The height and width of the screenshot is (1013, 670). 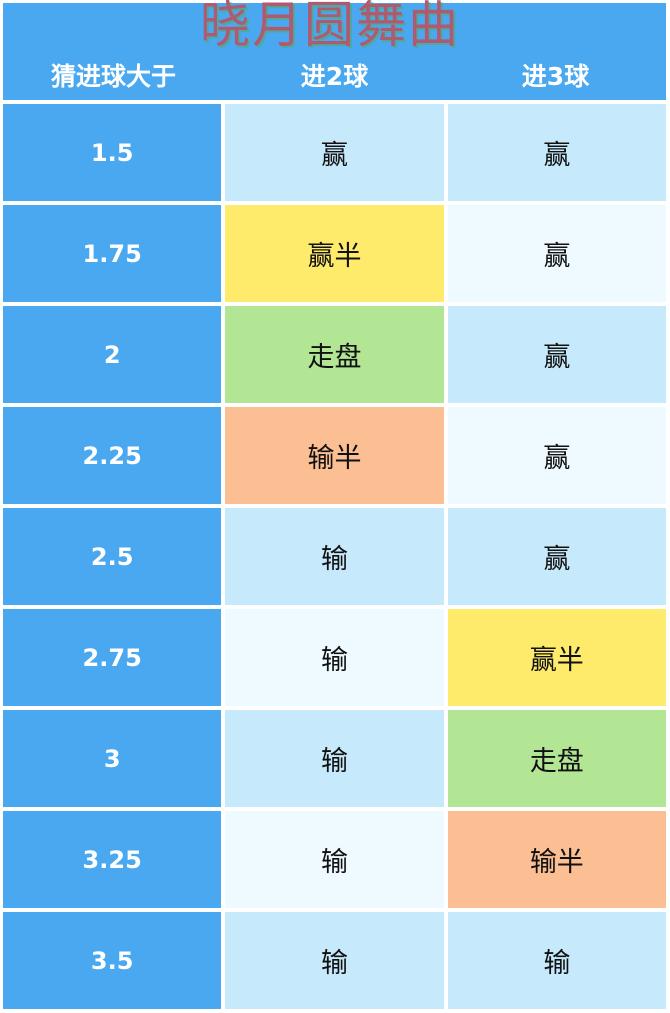 I want to click on goals-3-cell: 输半, so click(x=556, y=859).